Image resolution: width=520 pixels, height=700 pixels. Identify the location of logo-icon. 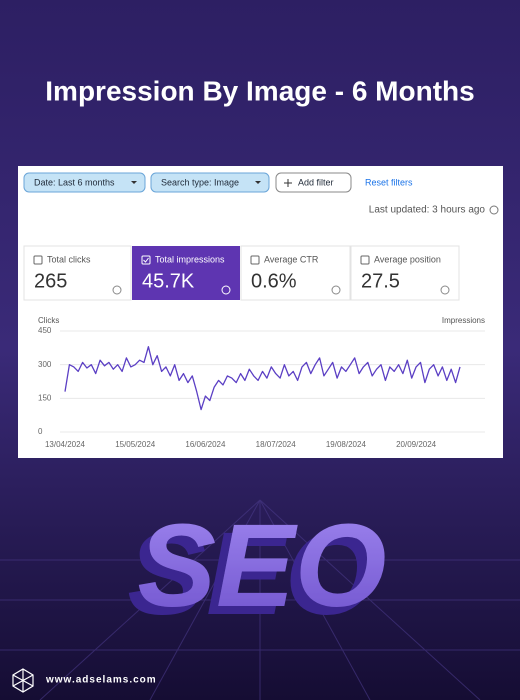
(23, 680).